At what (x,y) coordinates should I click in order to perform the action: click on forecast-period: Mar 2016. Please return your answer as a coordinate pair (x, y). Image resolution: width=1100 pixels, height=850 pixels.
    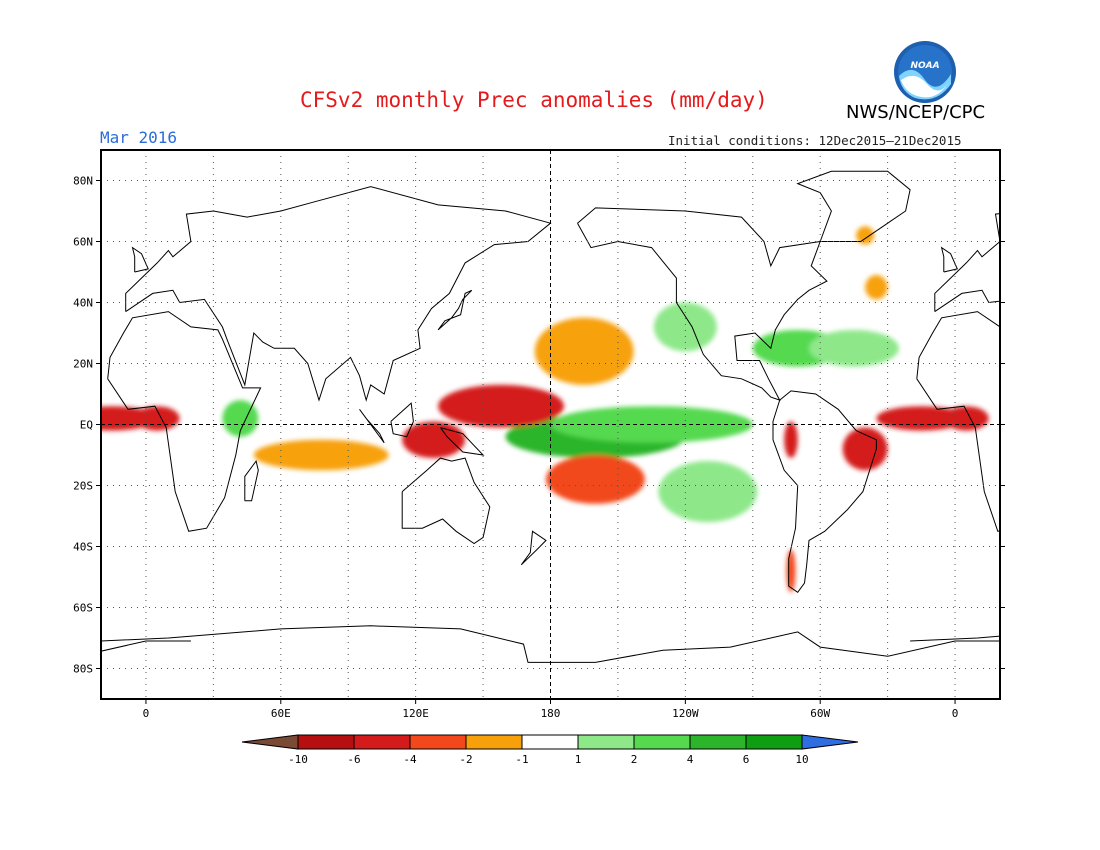
    Looking at the image, I should click on (139, 137).